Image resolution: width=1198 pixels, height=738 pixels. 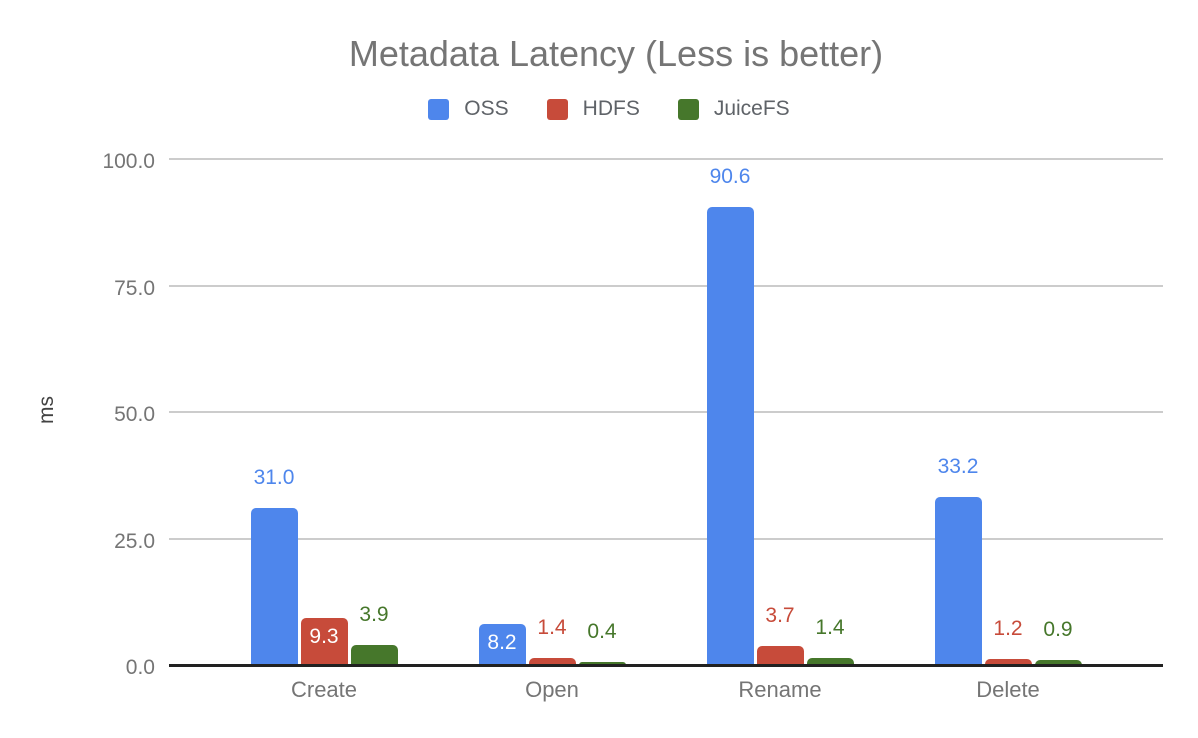 I want to click on value-label-hdfs-open: 1.4, so click(x=552, y=627).